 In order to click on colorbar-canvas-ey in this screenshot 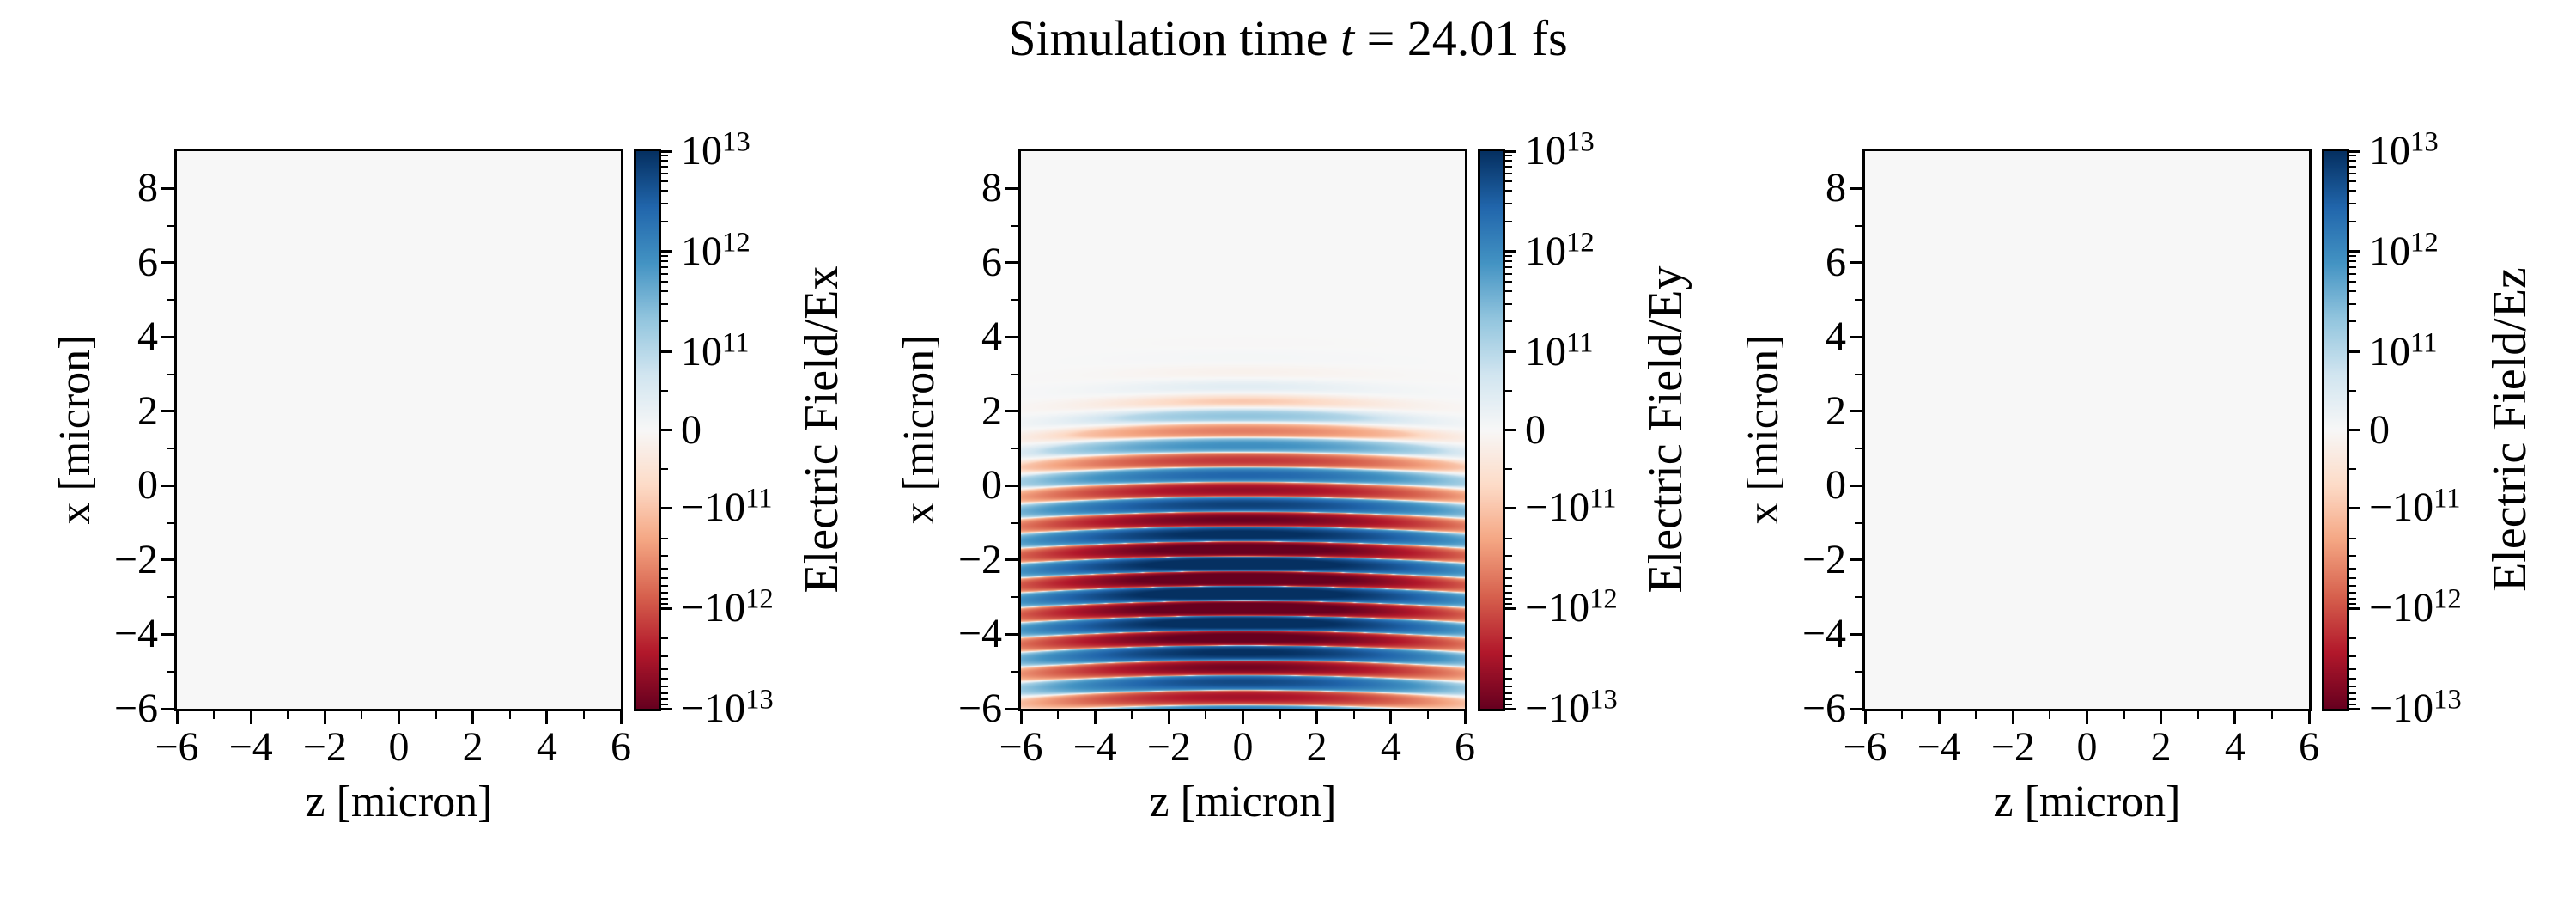, I will do `click(1492, 430)`.